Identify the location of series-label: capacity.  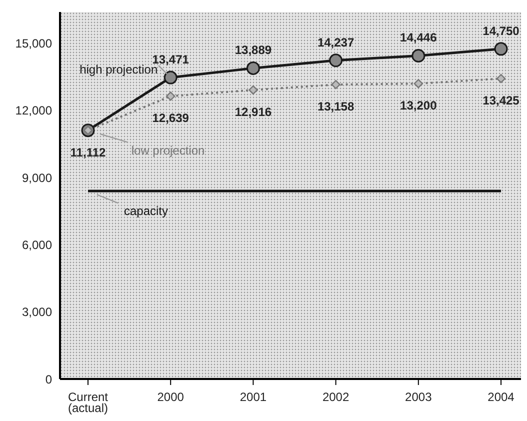
(146, 211).